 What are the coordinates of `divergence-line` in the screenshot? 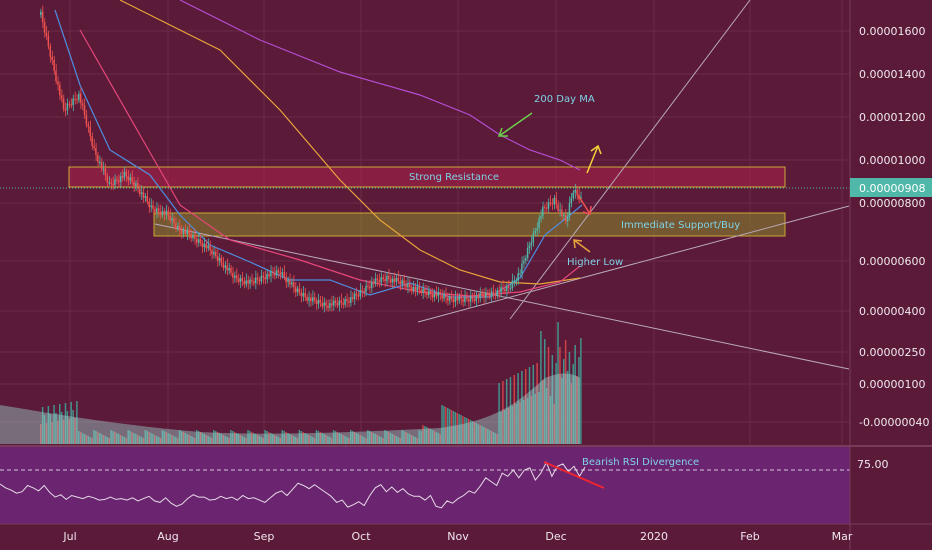 It's located at (574, 475).